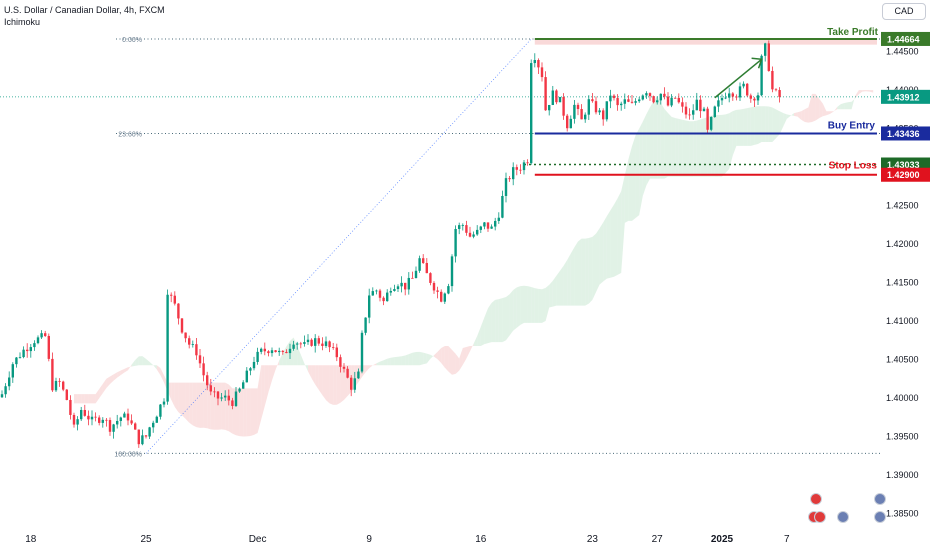 This screenshot has width=932, height=550. What do you see at coordinates (902, 359) in the screenshot?
I see `price-tick-label: 1.40500` at bounding box center [902, 359].